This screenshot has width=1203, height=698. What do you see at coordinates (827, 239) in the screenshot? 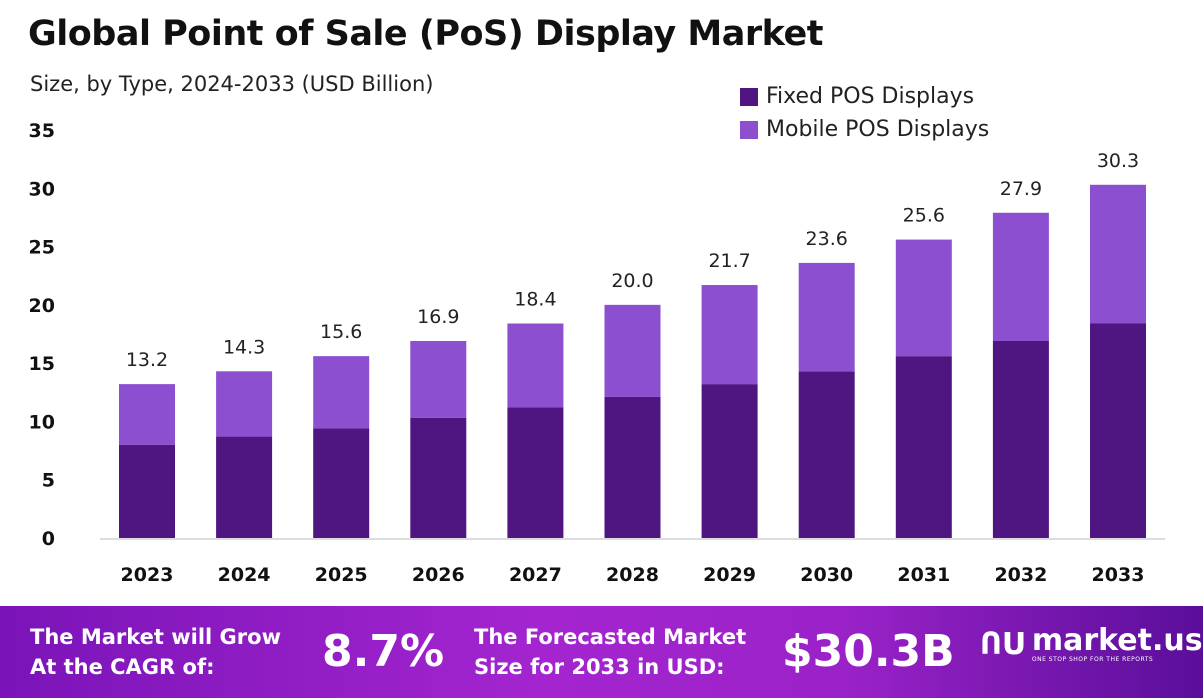
I see `total-data-label: 23.6` at bounding box center [827, 239].